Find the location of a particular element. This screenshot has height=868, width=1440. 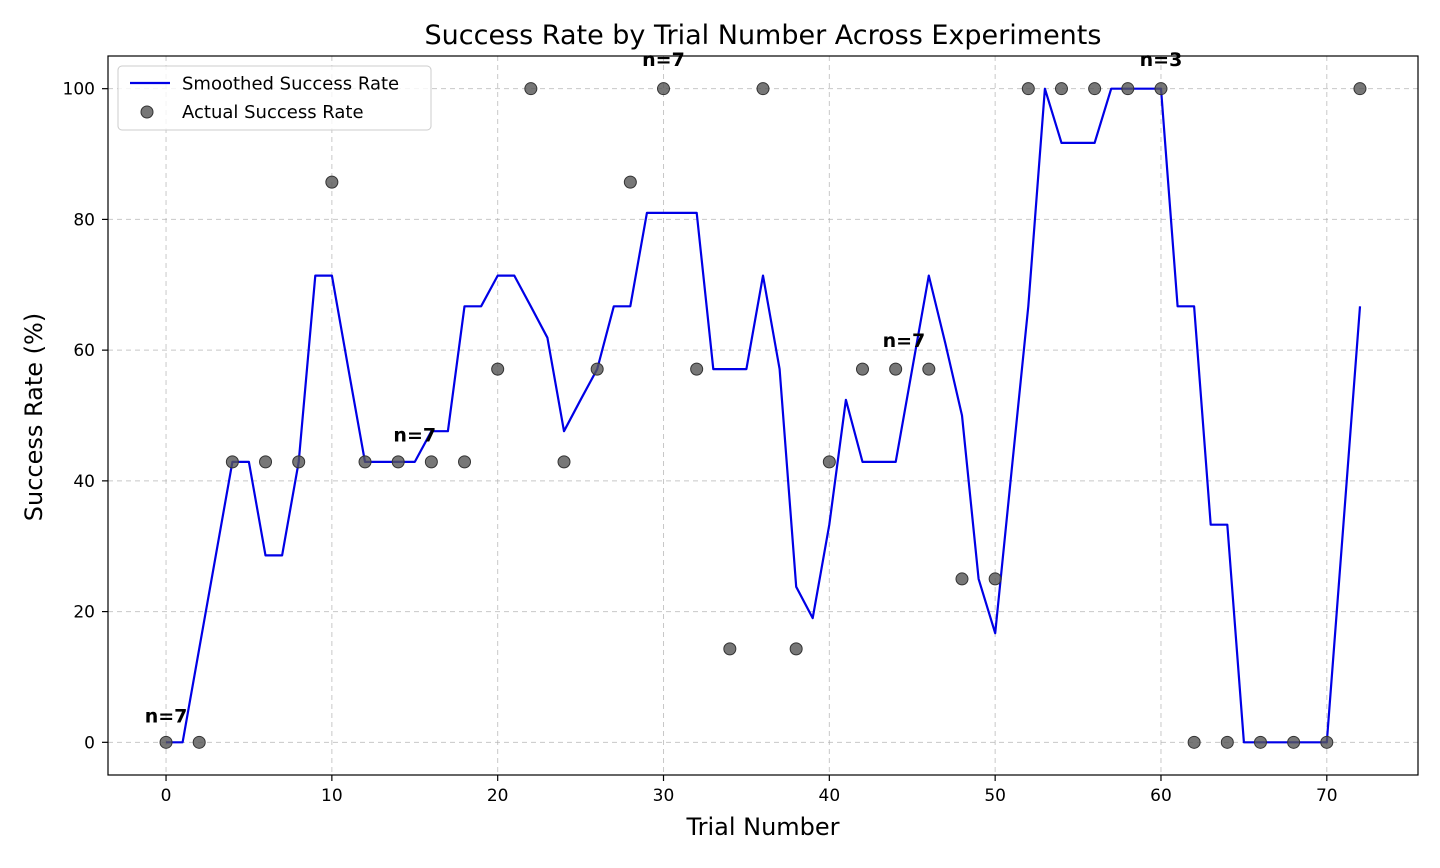

y-tick-label: 0 is located at coordinates (89, 743).